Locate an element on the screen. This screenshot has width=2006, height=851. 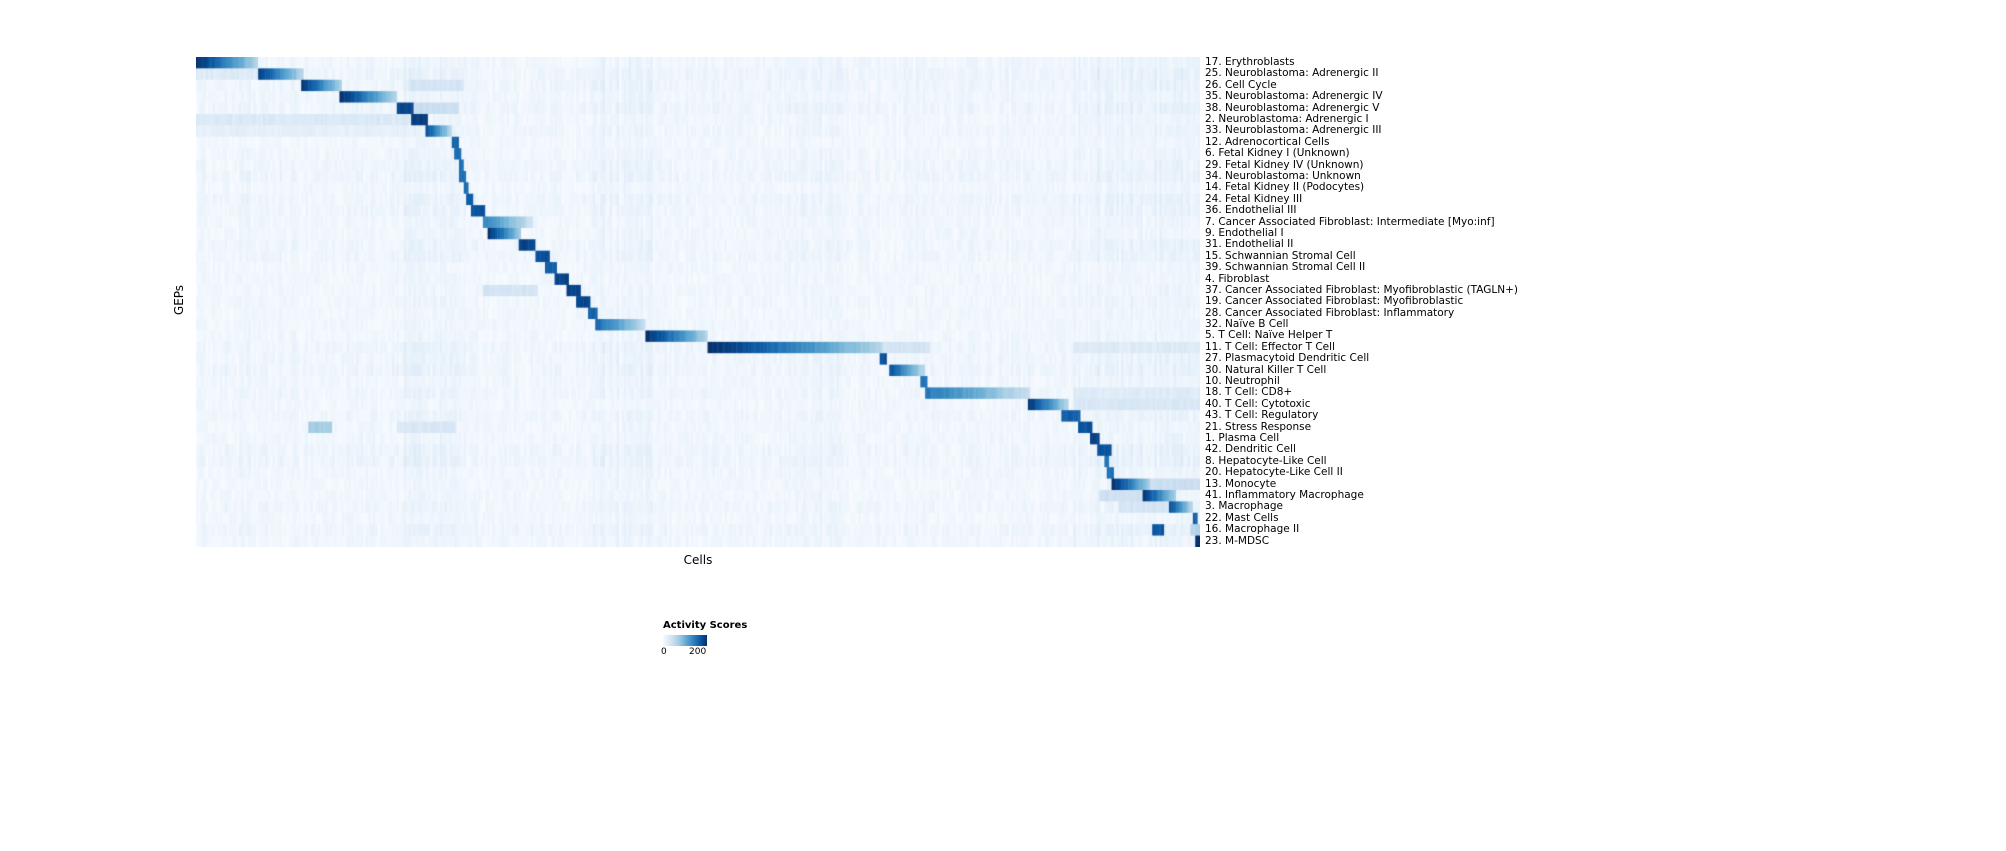
row-label: 2. Neuroblastoma: Adrenergic I is located at coordinates (1287, 118).